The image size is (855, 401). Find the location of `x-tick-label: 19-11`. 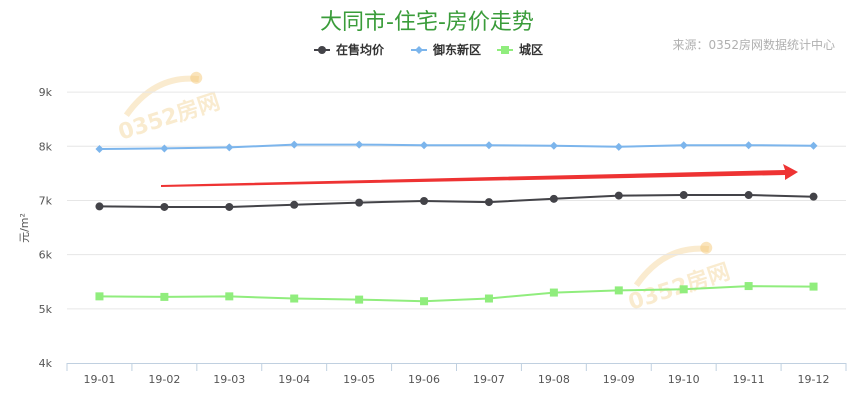

x-tick-label: 19-11 is located at coordinates (749, 379).